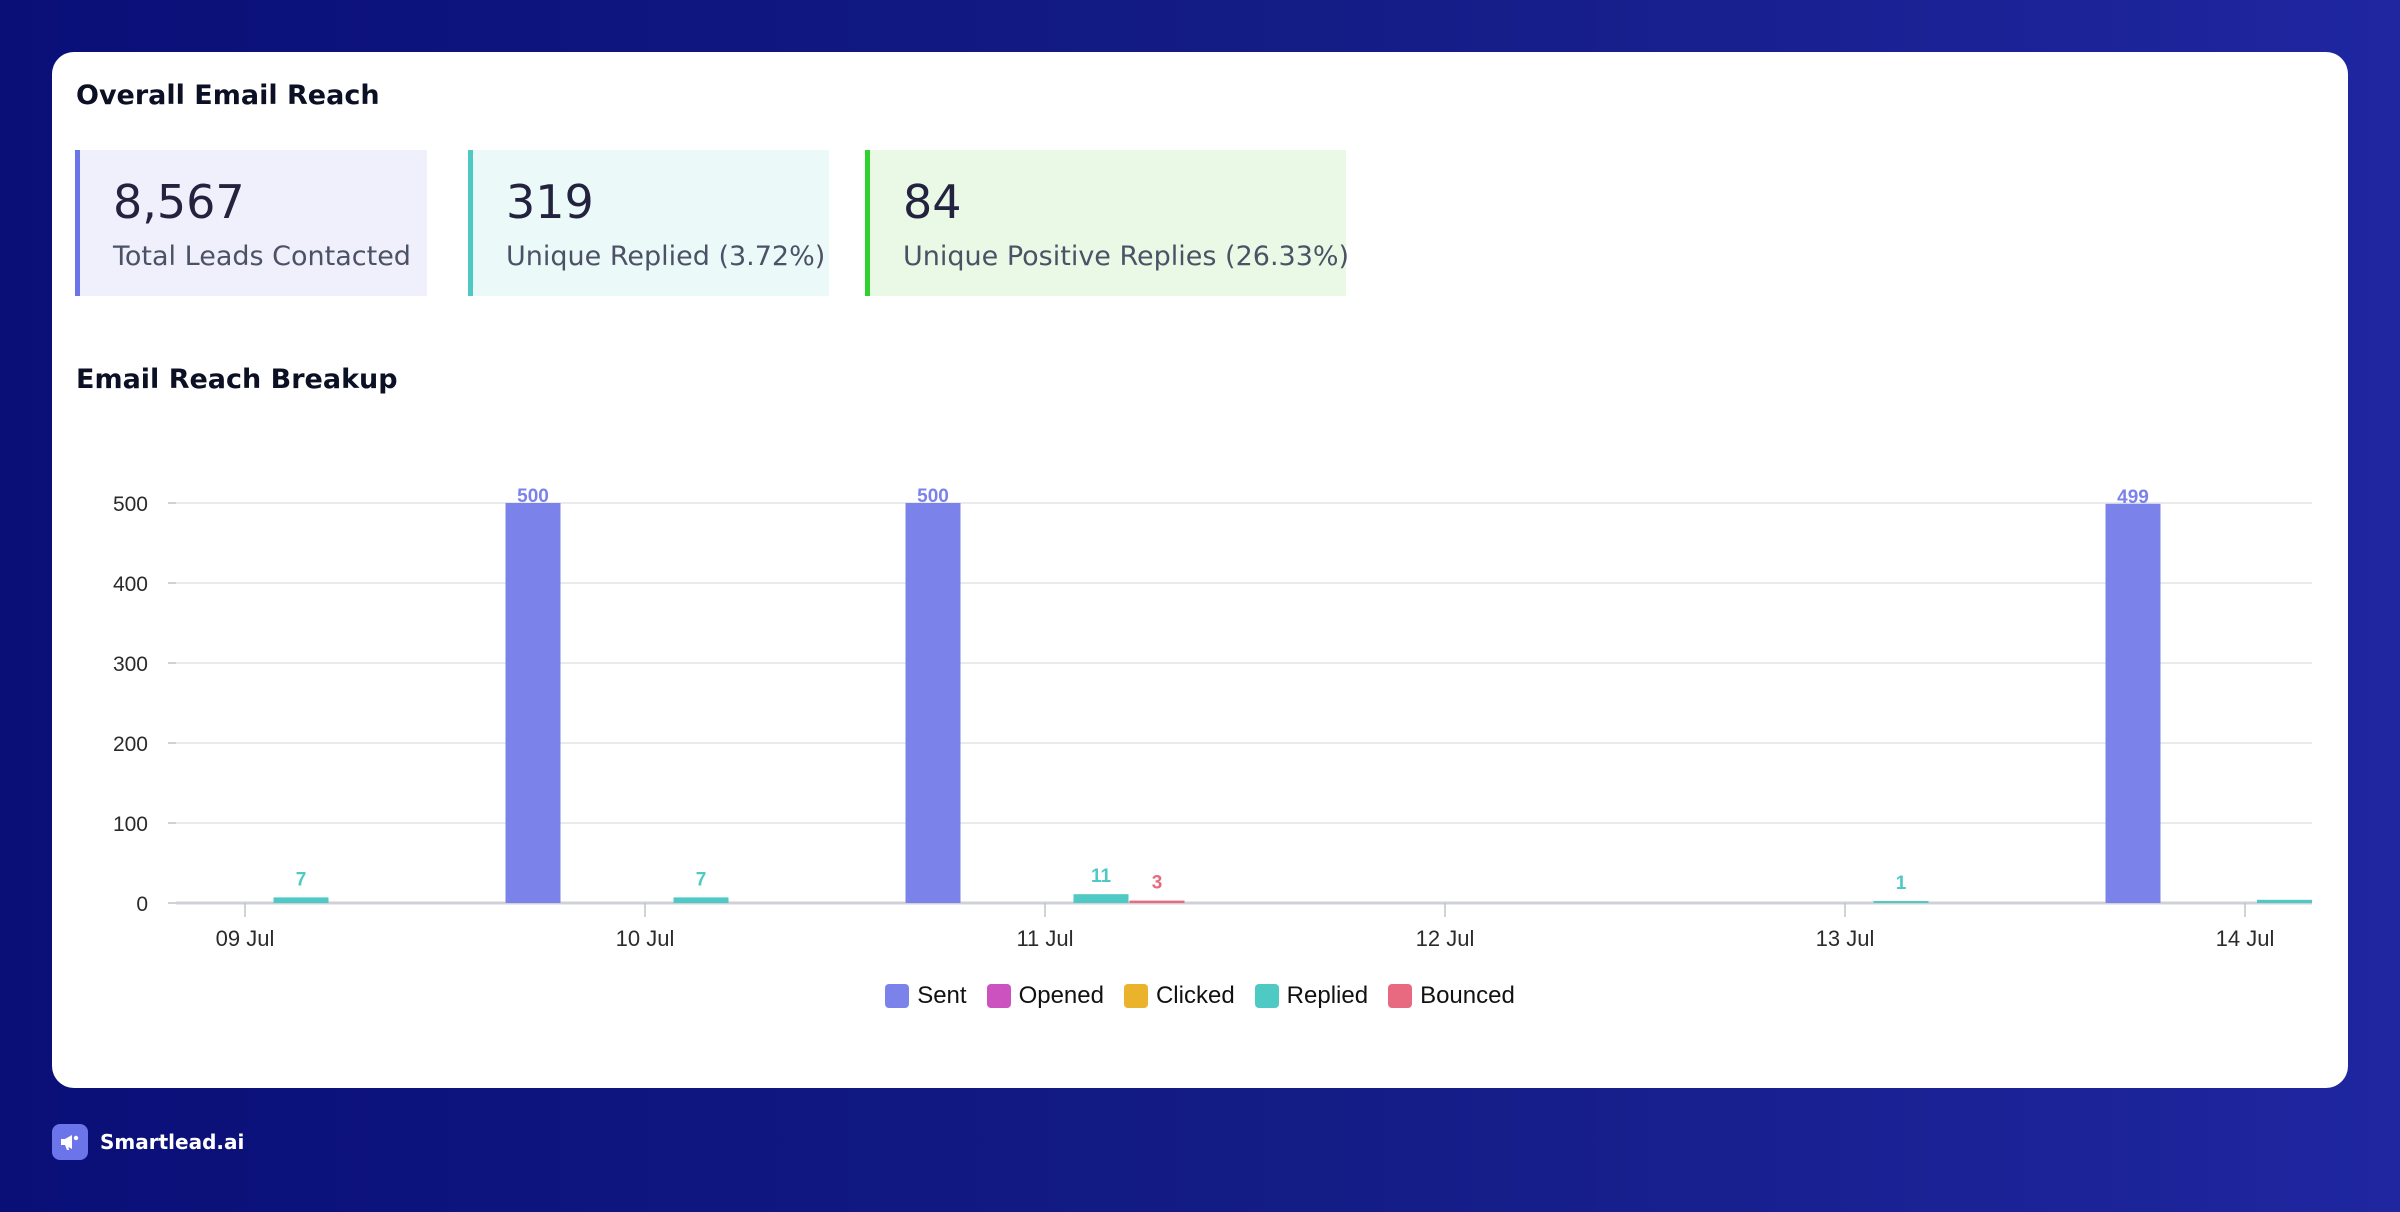 The height and width of the screenshot is (1212, 2400). Describe the element at coordinates (130, 584) in the screenshot. I see `y-tick-label: 400` at that location.